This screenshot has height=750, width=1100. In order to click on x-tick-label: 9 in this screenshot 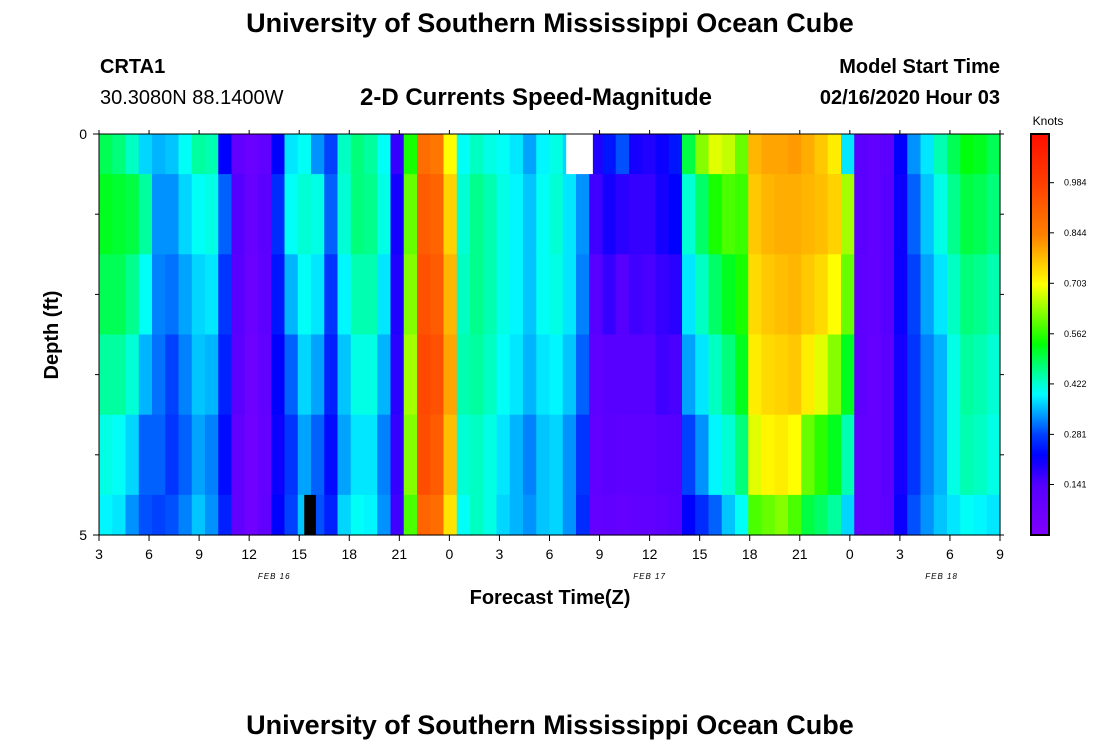, I will do `click(199, 554)`.